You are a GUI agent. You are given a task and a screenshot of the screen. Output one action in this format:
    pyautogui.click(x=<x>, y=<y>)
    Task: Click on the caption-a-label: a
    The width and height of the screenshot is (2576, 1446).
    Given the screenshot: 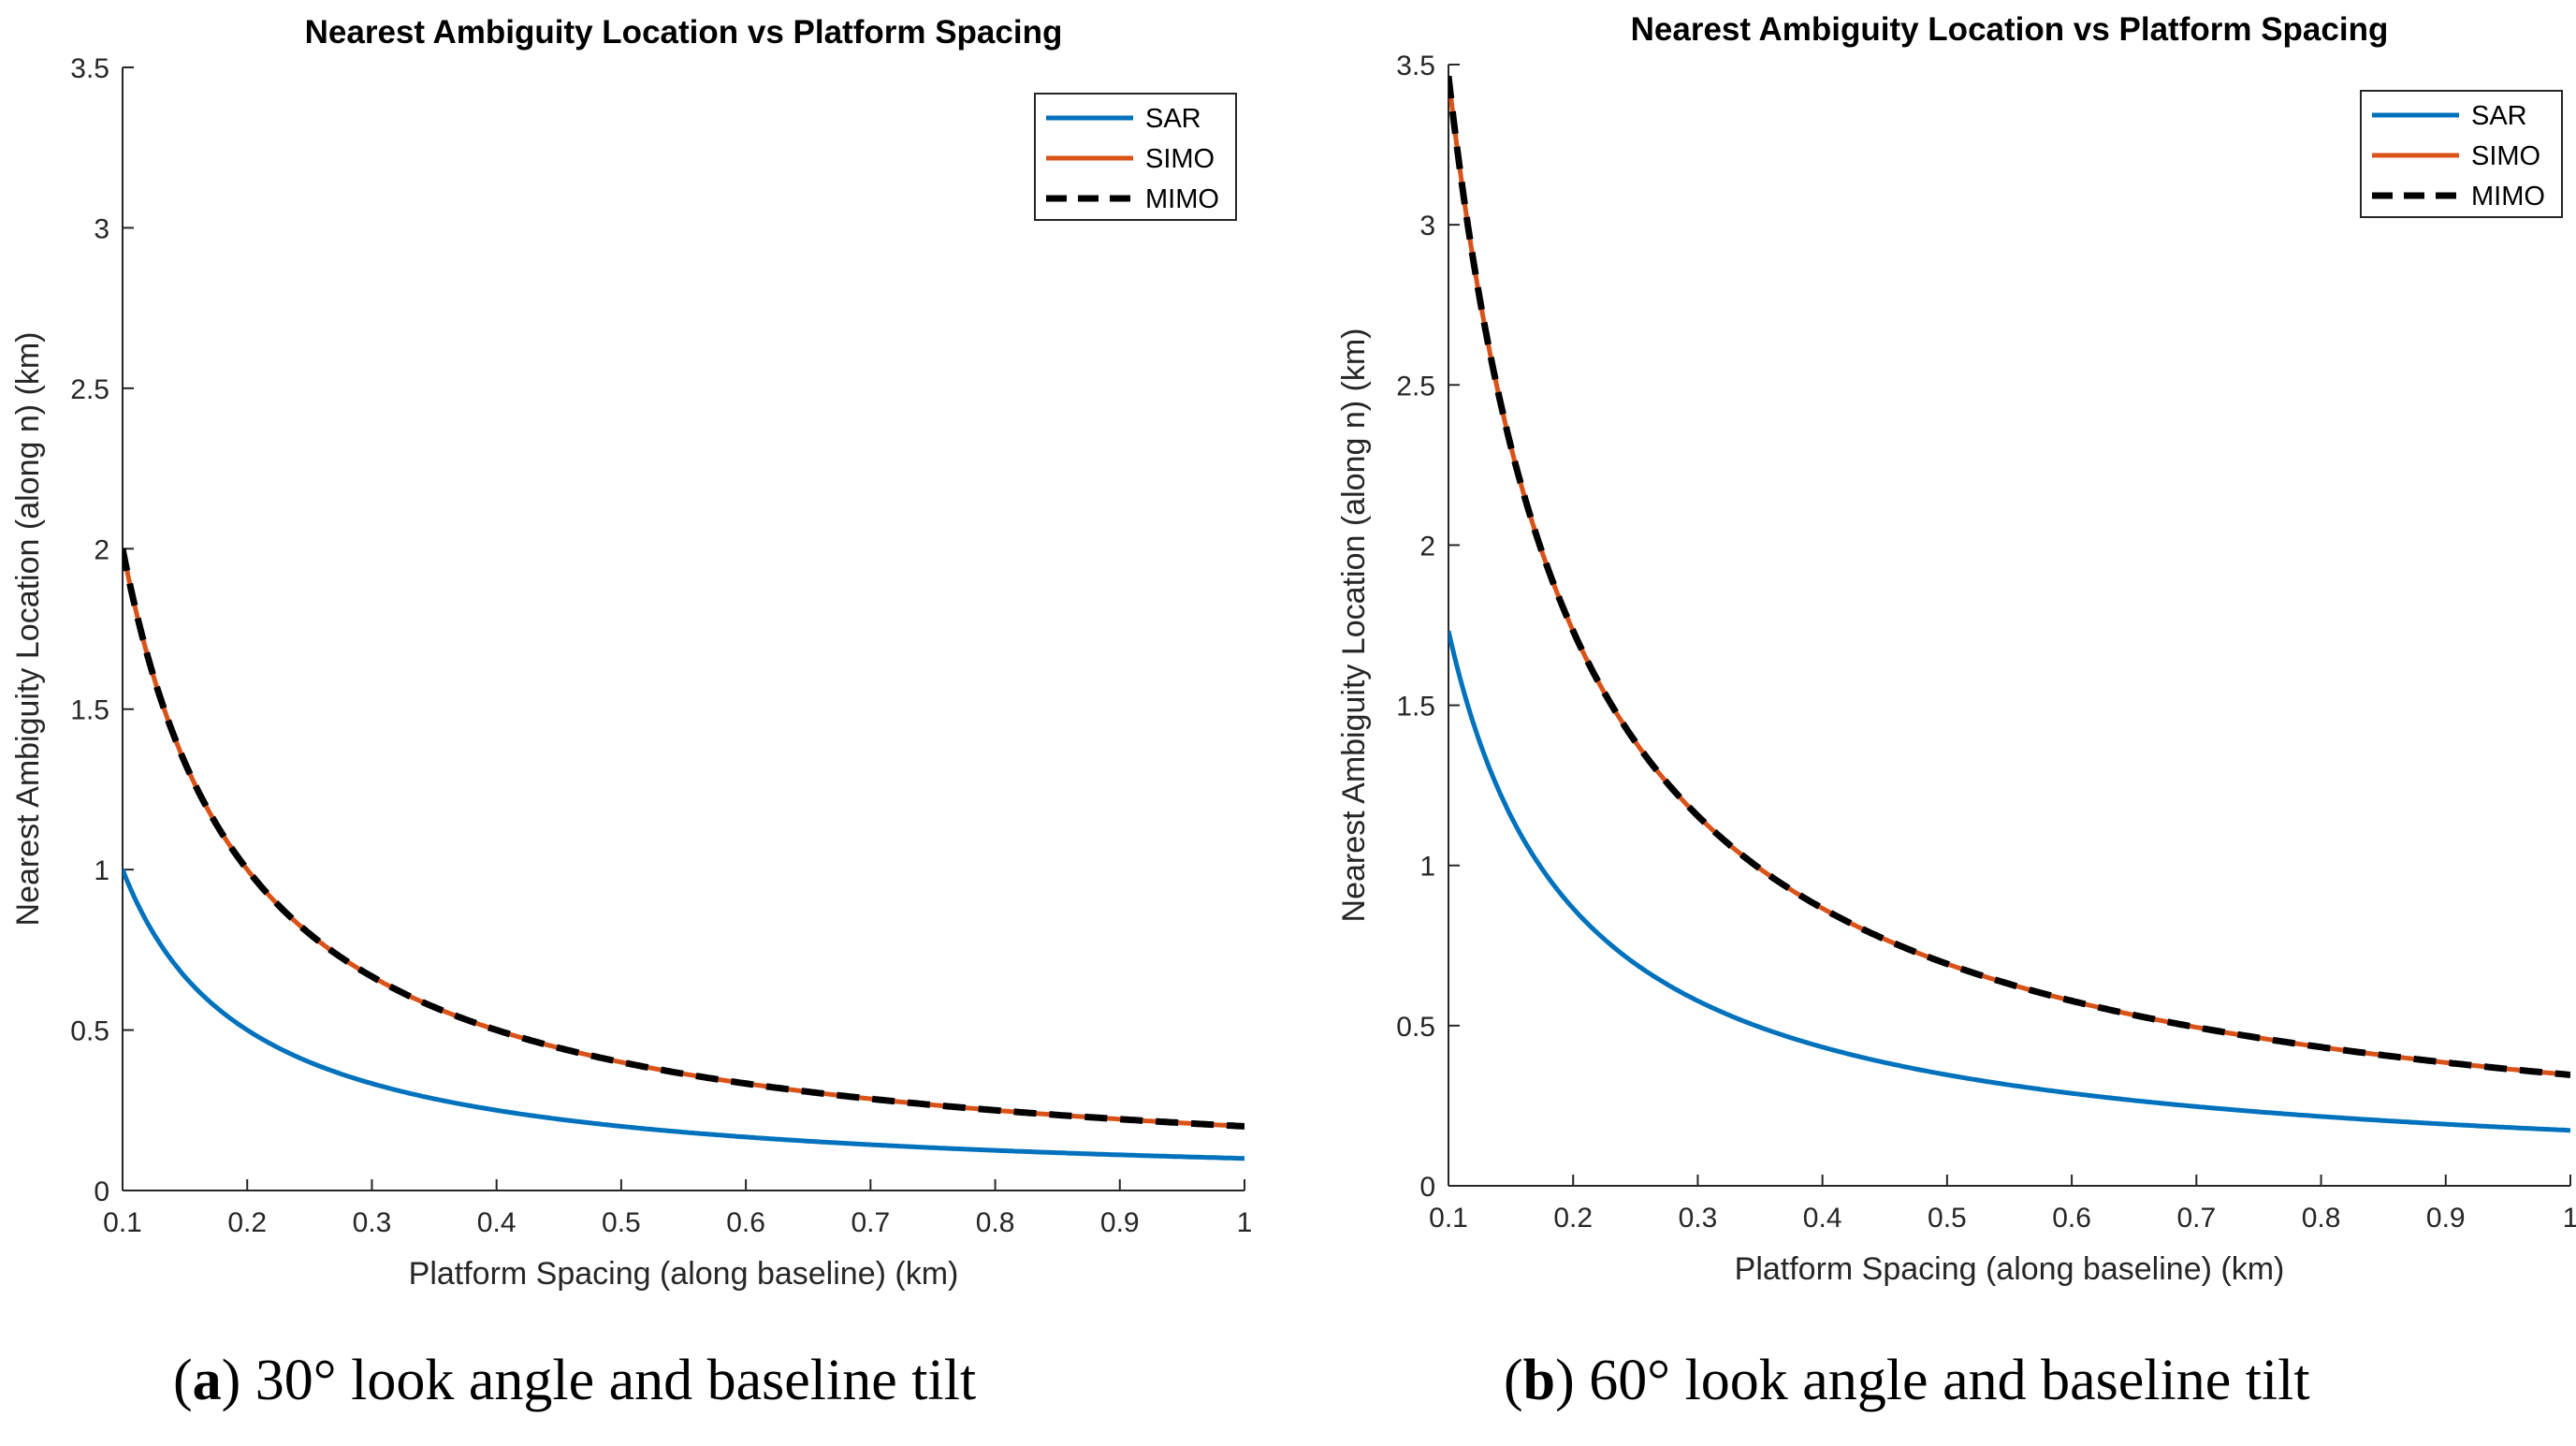 What is the action you would take?
    pyautogui.click(x=207, y=1380)
    